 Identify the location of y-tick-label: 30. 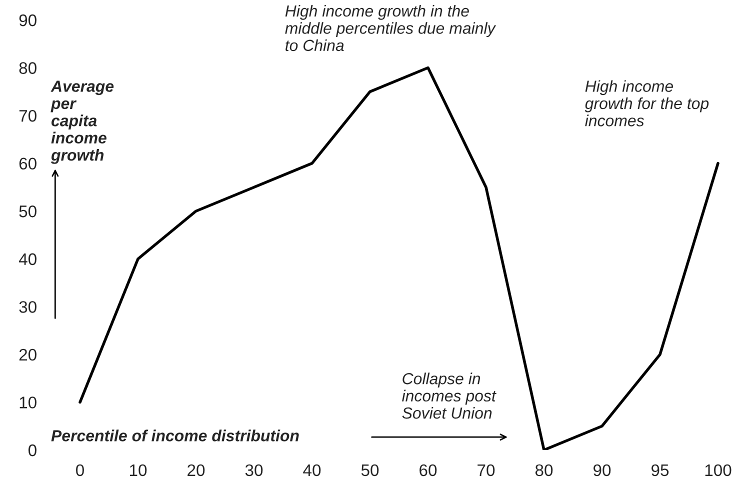
(27, 307).